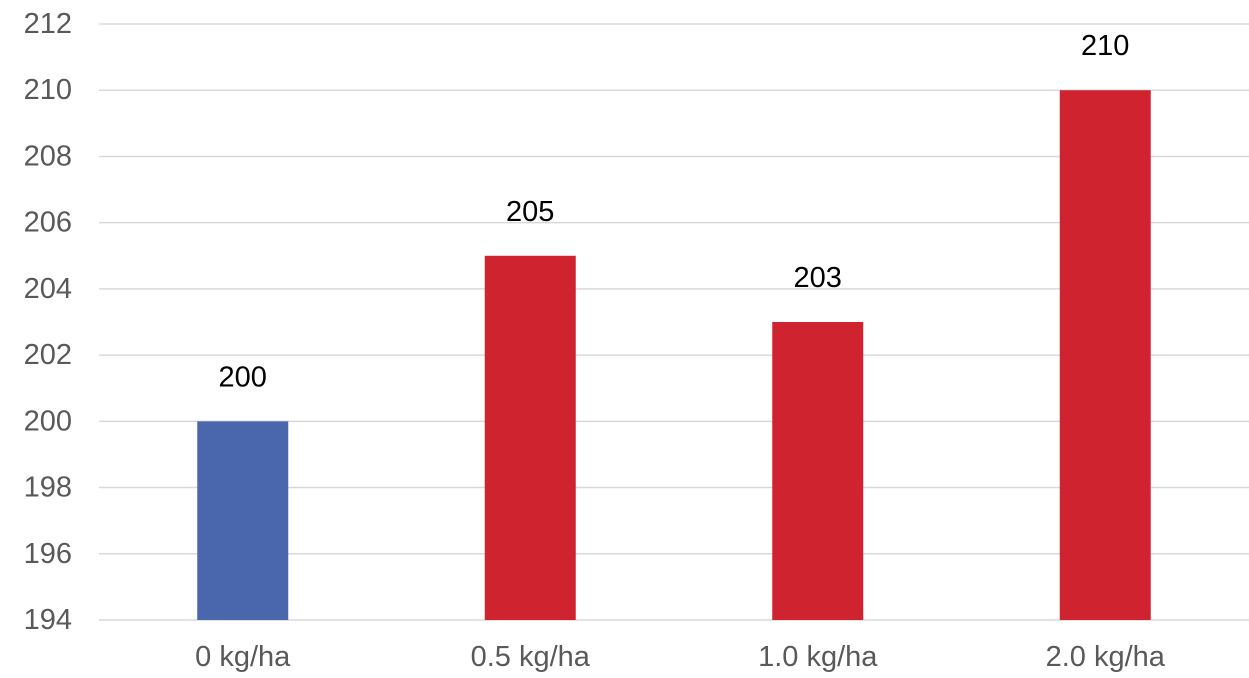 The image size is (1249, 678). Describe the element at coordinates (48, 355) in the screenshot. I see `y-tick-label: 202` at that location.